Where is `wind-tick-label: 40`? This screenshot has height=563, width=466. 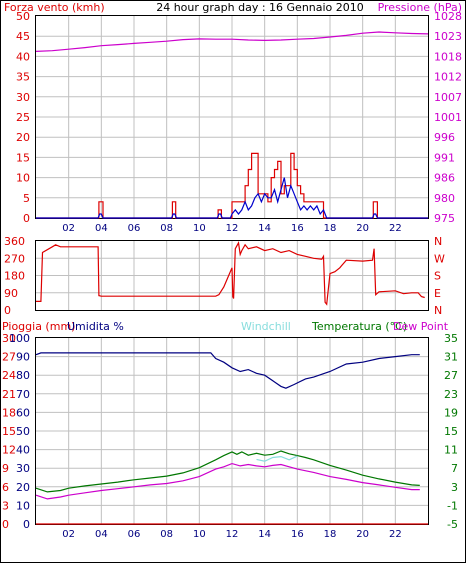
wind-tick-label: 40 is located at coordinates (23, 56).